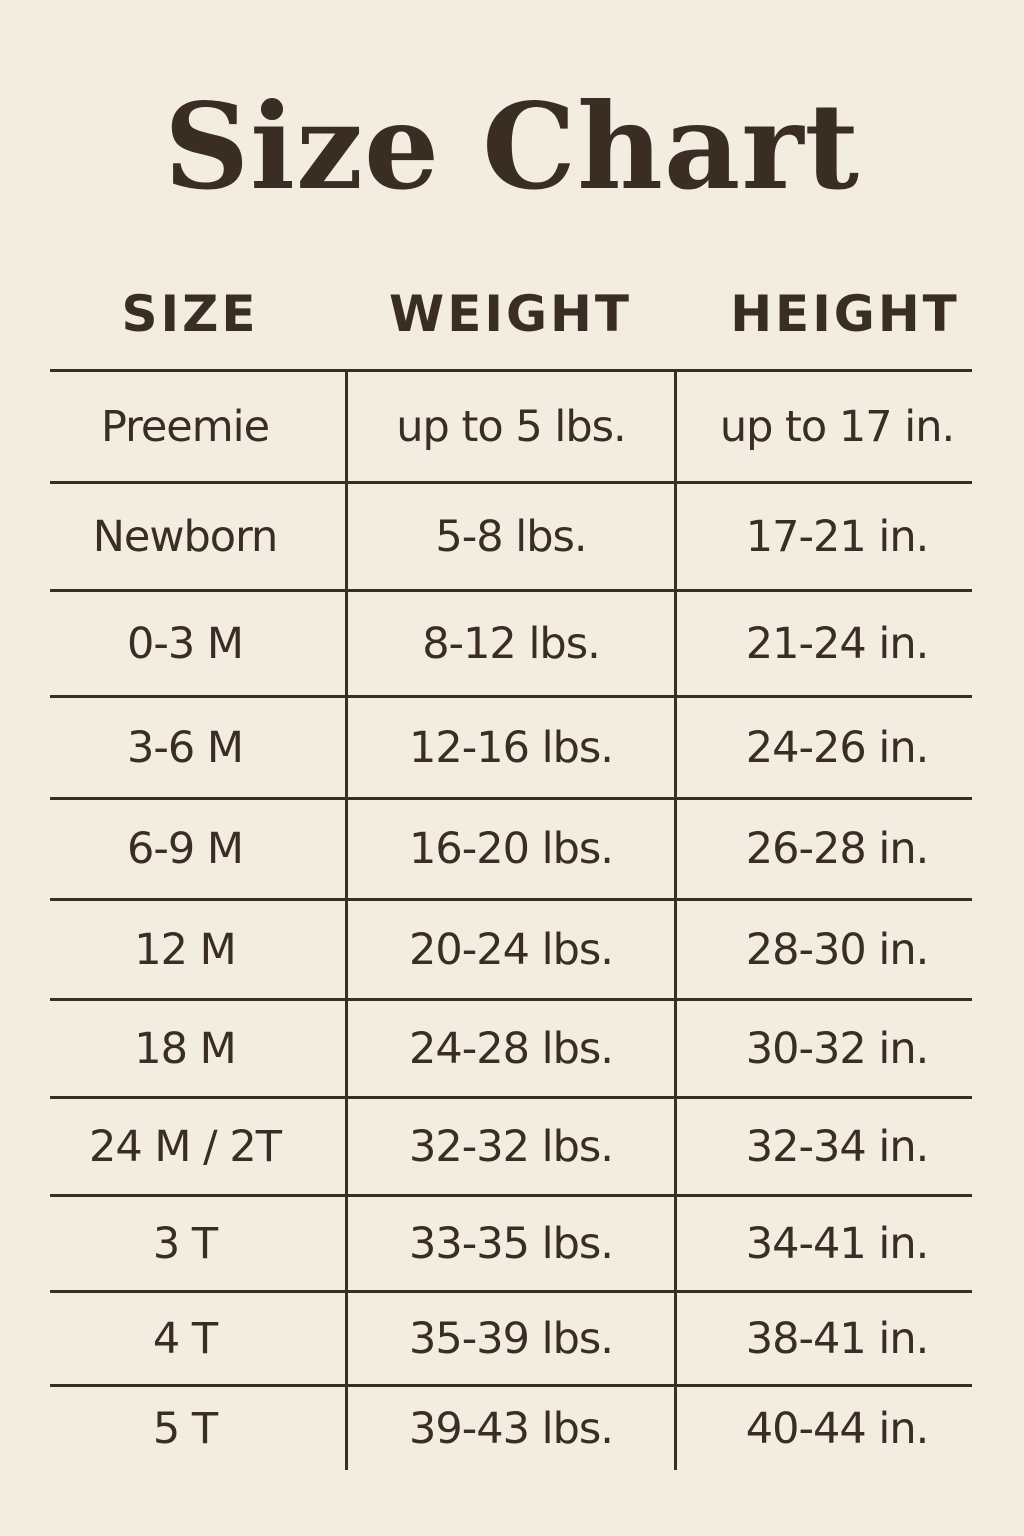  Describe the element at coordinates (185, 643) in the screenshot. I see `size-cell: 0-3 M` at that location.